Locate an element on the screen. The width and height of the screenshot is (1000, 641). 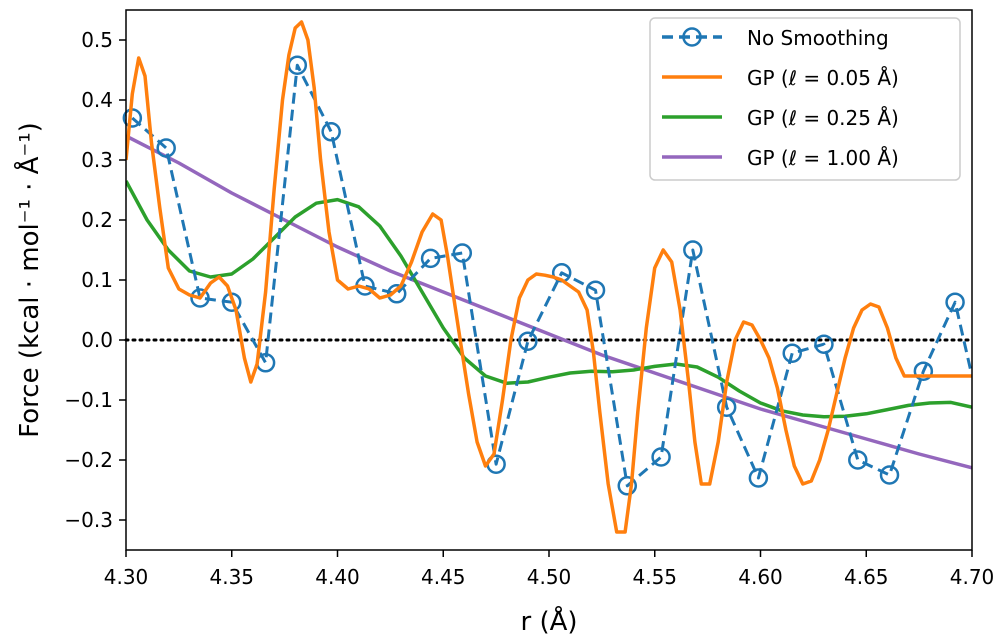
y-tick-label: 0.1 is located at coordinates (97, 280).